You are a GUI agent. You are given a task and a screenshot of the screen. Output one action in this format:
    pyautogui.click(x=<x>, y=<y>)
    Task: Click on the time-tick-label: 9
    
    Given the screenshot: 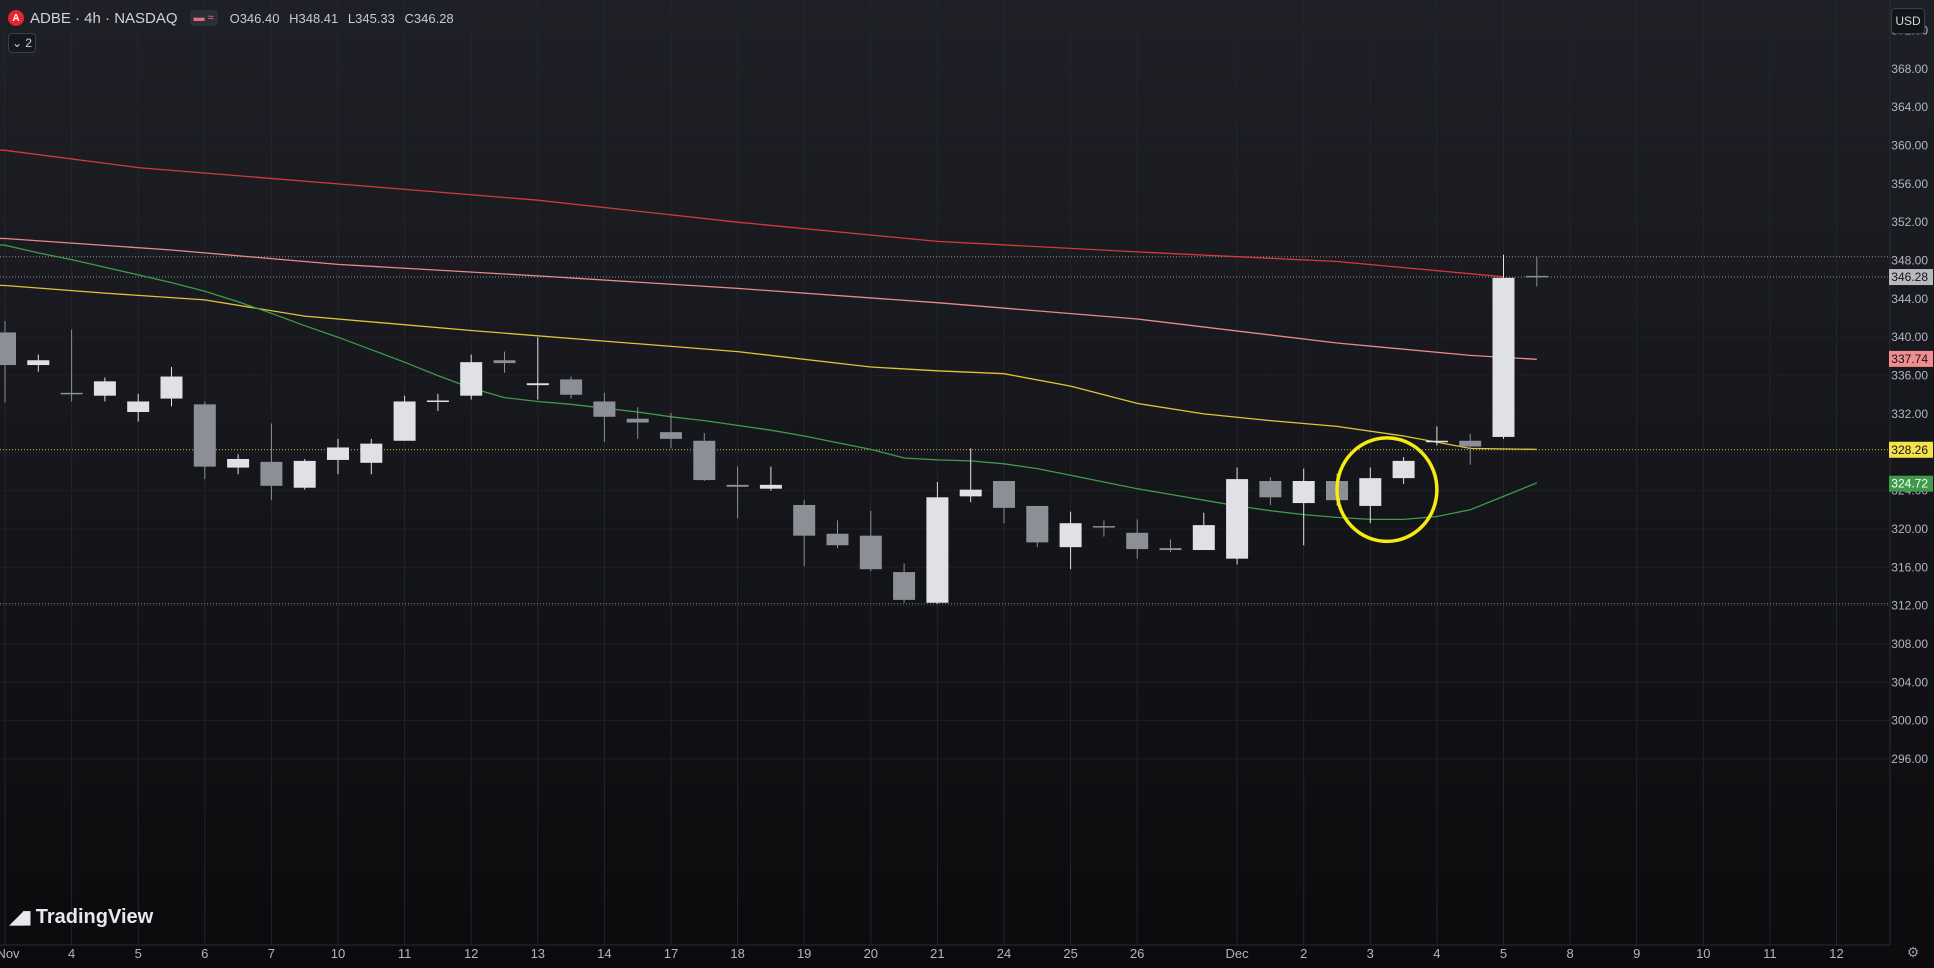 What is the action you would take?
    pyautogui.click(x=1636, y=953)
    